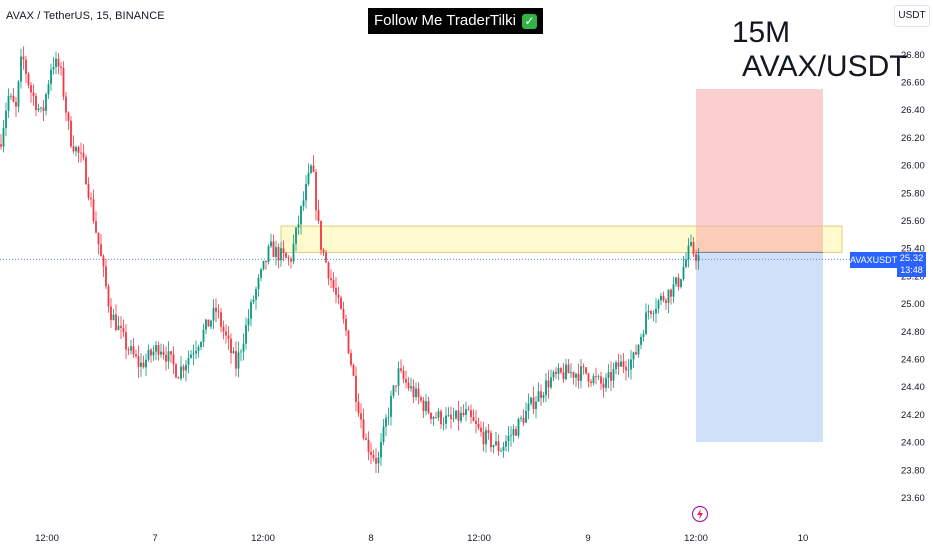 The width and height of the screenshot is (932, 550). I want to click on y-tick-label: 25.40, so click(913, 249).